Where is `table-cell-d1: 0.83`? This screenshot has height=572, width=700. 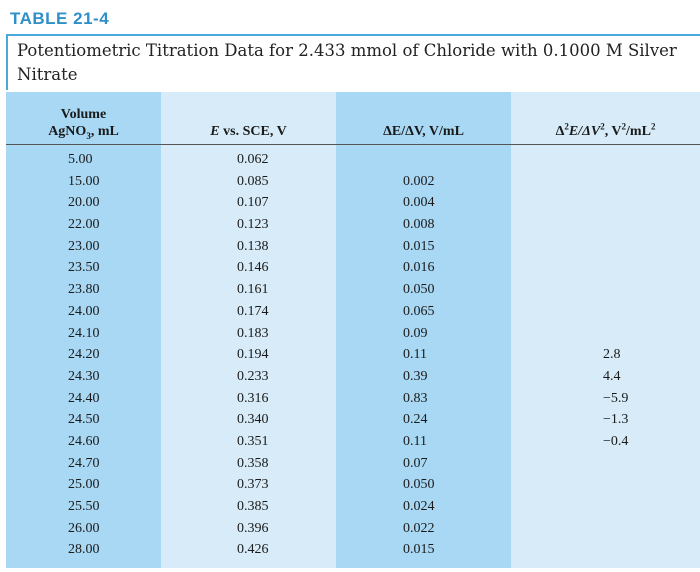
table-cell-d1: 0.83 is located at coordinates (415, 398).